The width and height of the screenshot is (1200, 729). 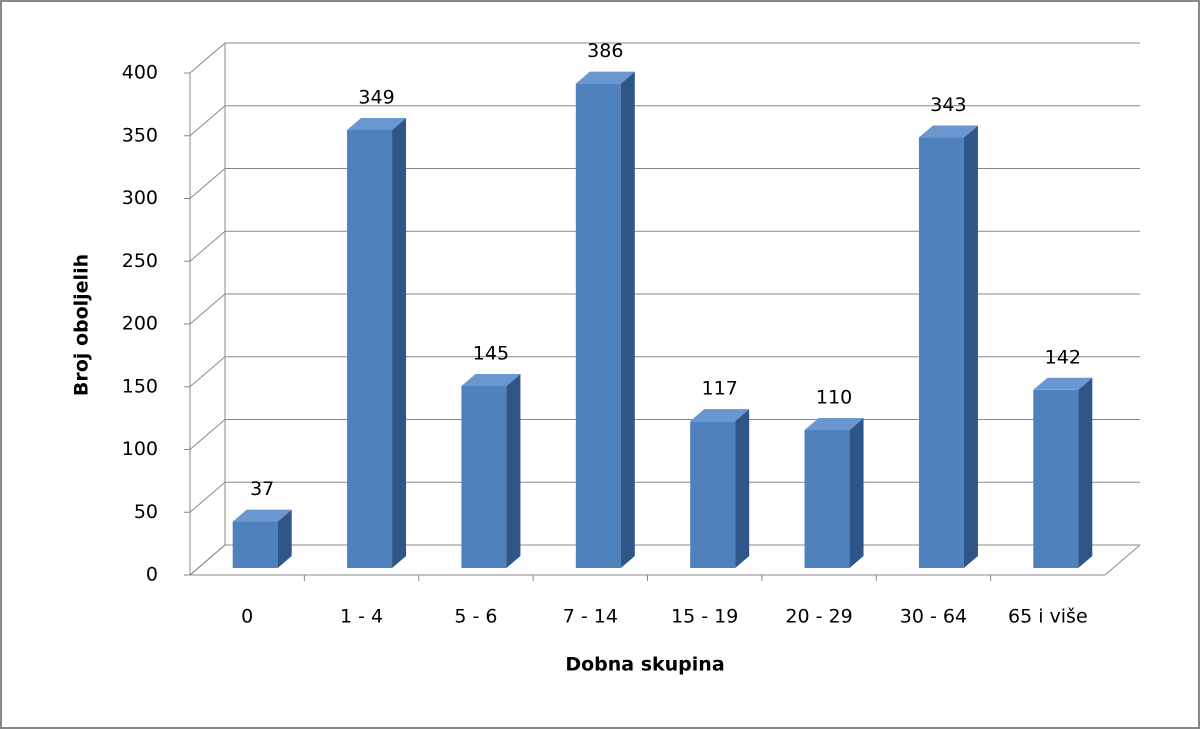 I want to click on x-tick-label: 5 - 6, so click(x=475, y=617).